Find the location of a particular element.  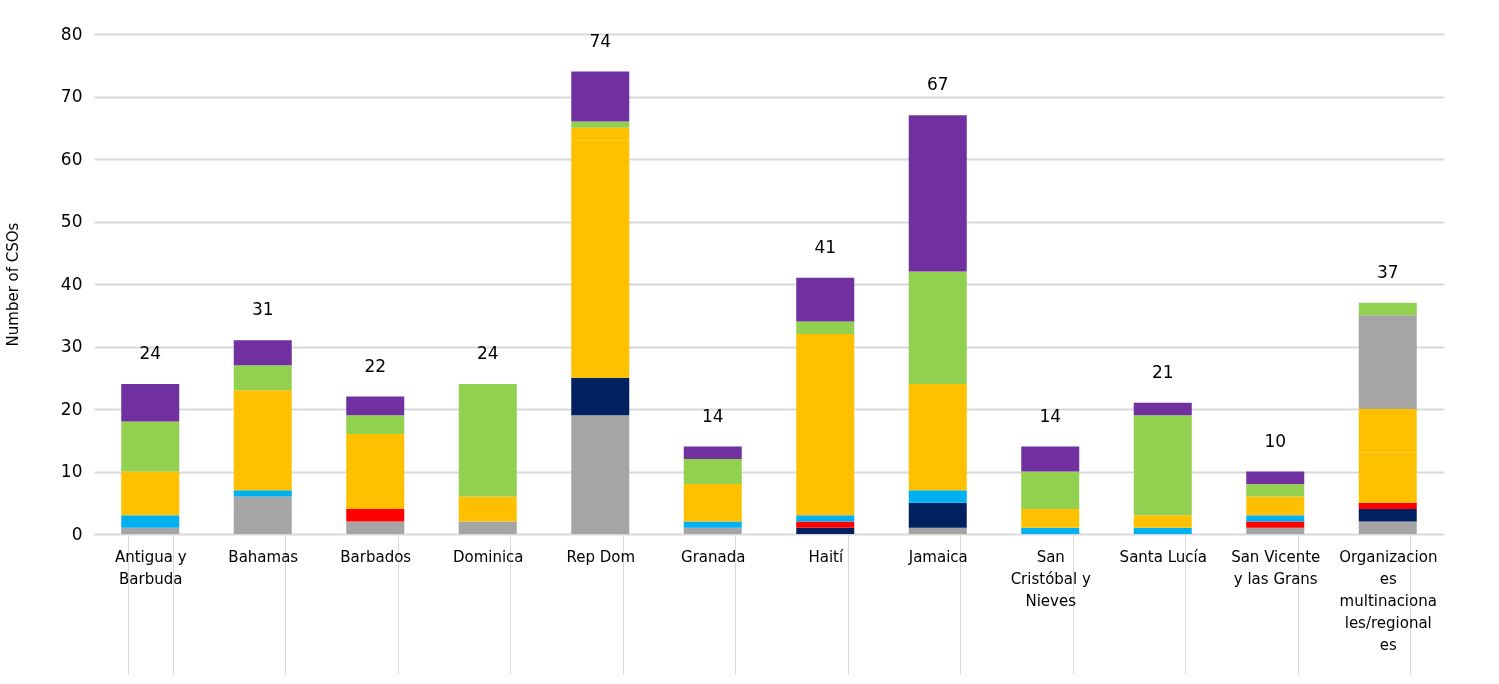

x-tick-label: San Vicente y las Grans is located at coordinates (1276, 567).